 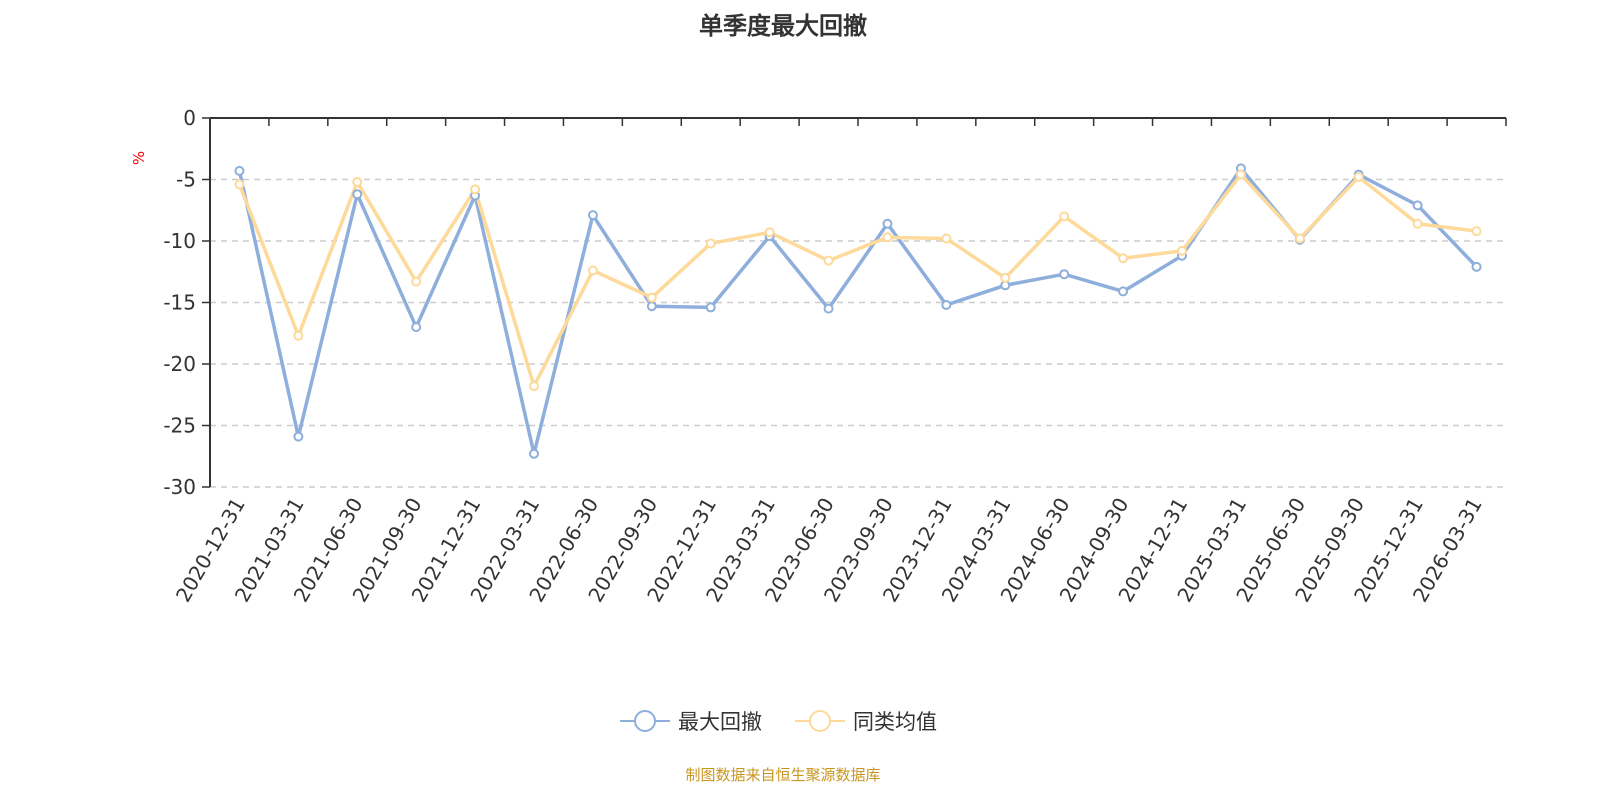 I want to click on source-note: 制图数据来自恒生聚源数据库, so click(x=783, y=775).